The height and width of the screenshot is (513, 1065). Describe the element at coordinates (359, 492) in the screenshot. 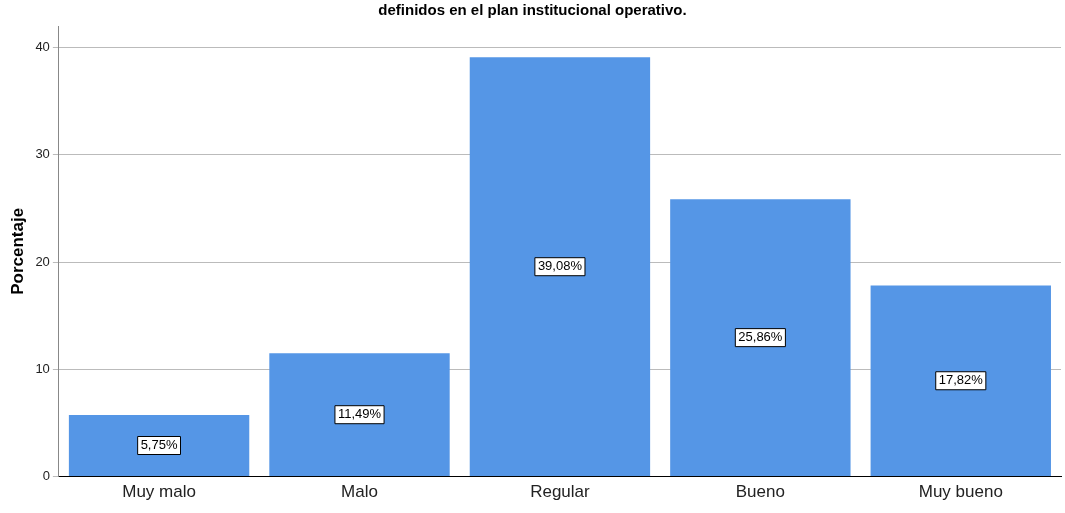

I see `x-tick-label: Malo` at that location.